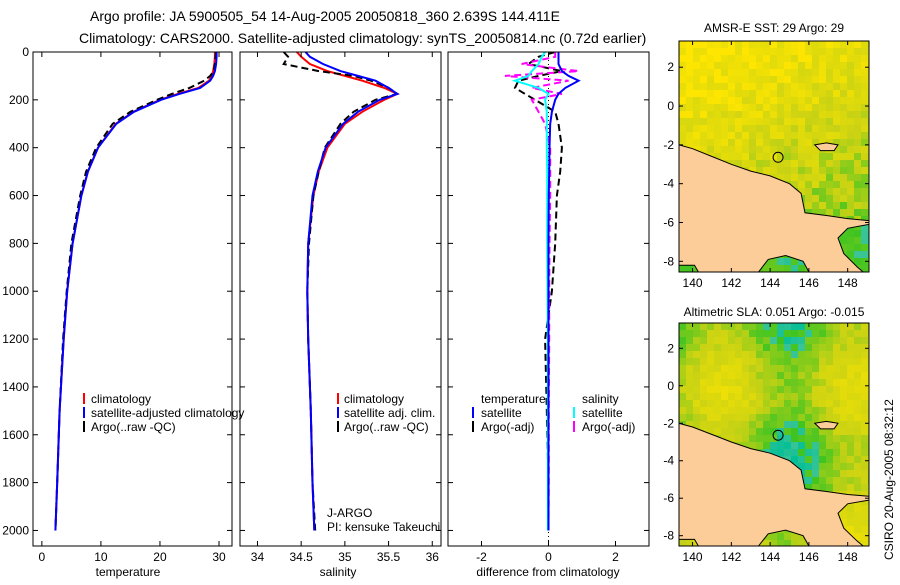 Image resolution: width=900 pixels, height=585 pixels. What do you see at coordinates (668, 461) in the screenshot?
I see `y-tick-label: -4` at bounding box center [668, 461].